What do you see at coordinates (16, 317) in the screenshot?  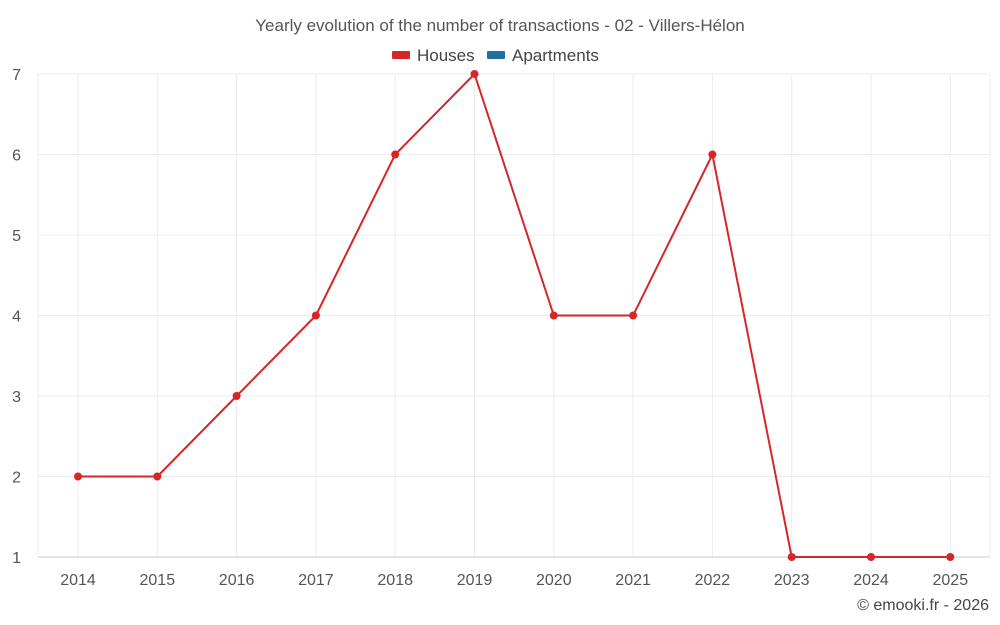 I see `y-tick-label: 4` at bounding box center [16, 317].